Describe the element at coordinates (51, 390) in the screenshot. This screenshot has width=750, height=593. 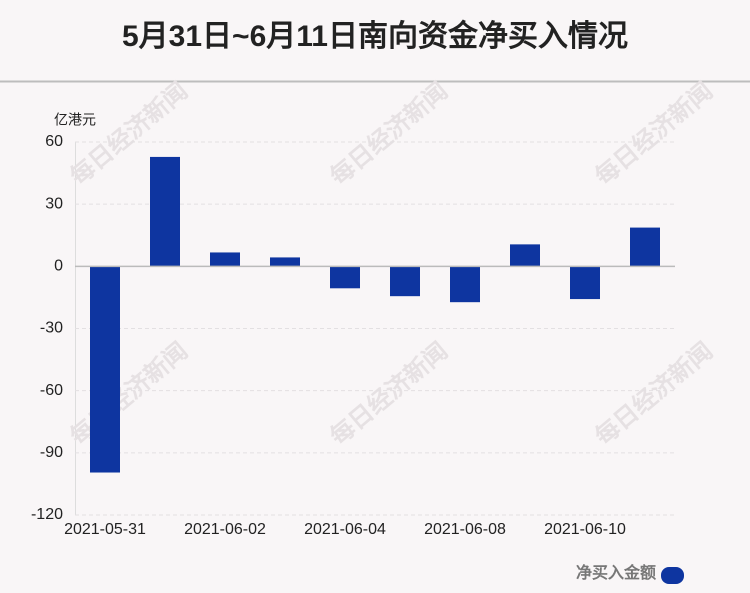
I see `y-tick-label: -60` at that location.